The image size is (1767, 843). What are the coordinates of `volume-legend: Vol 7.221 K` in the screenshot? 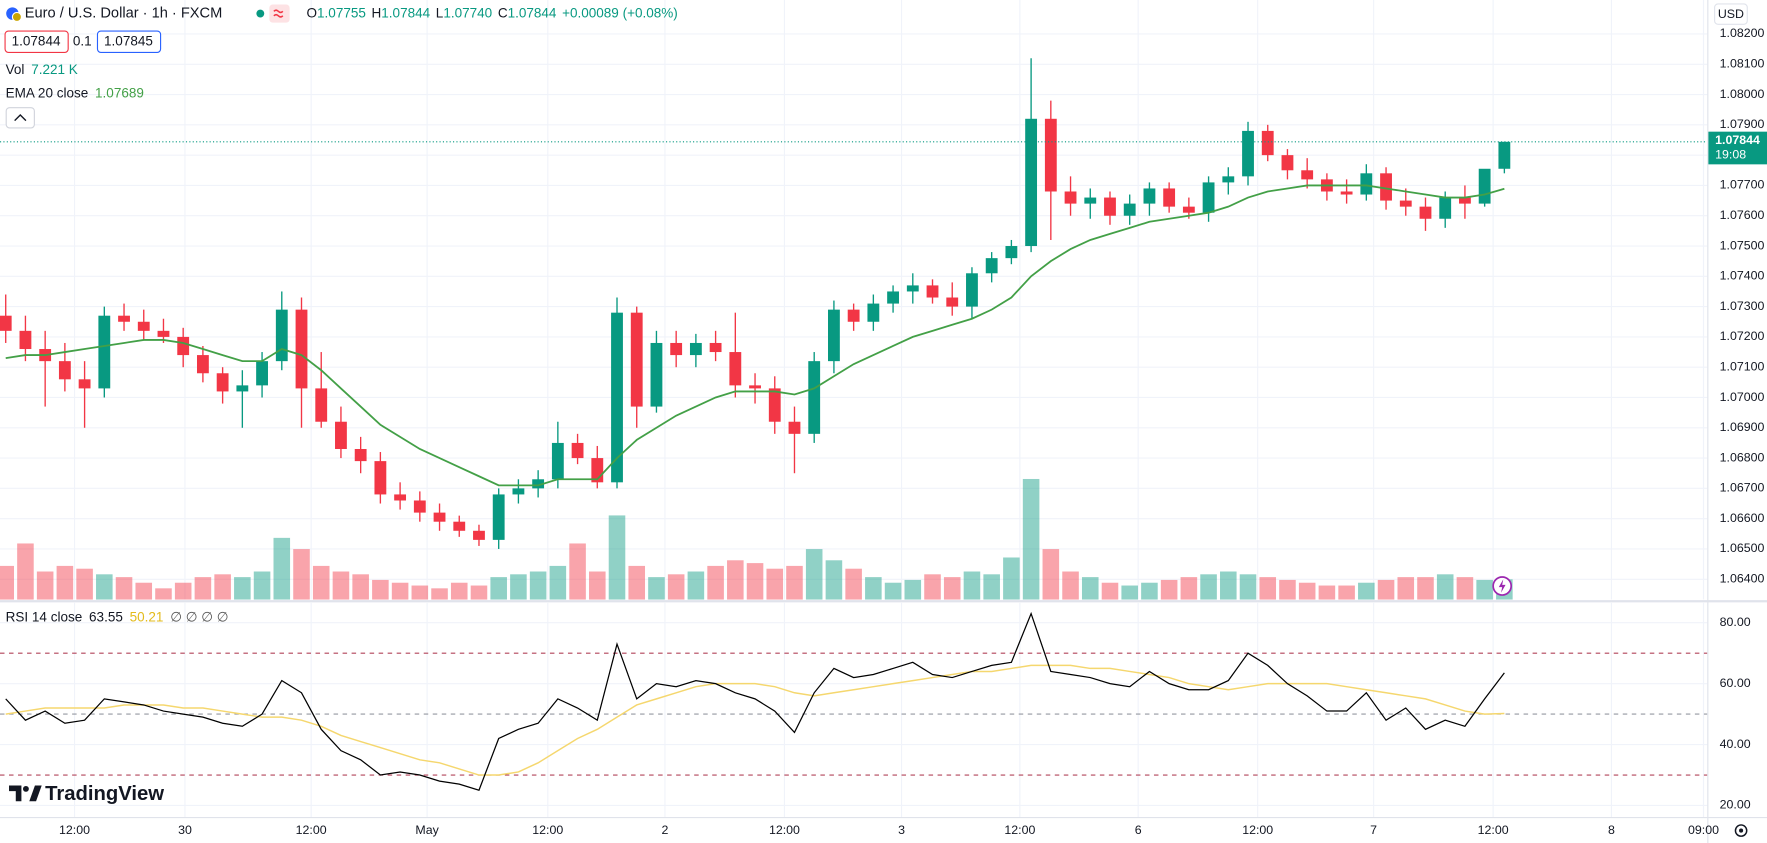 It's located at (42, 68).